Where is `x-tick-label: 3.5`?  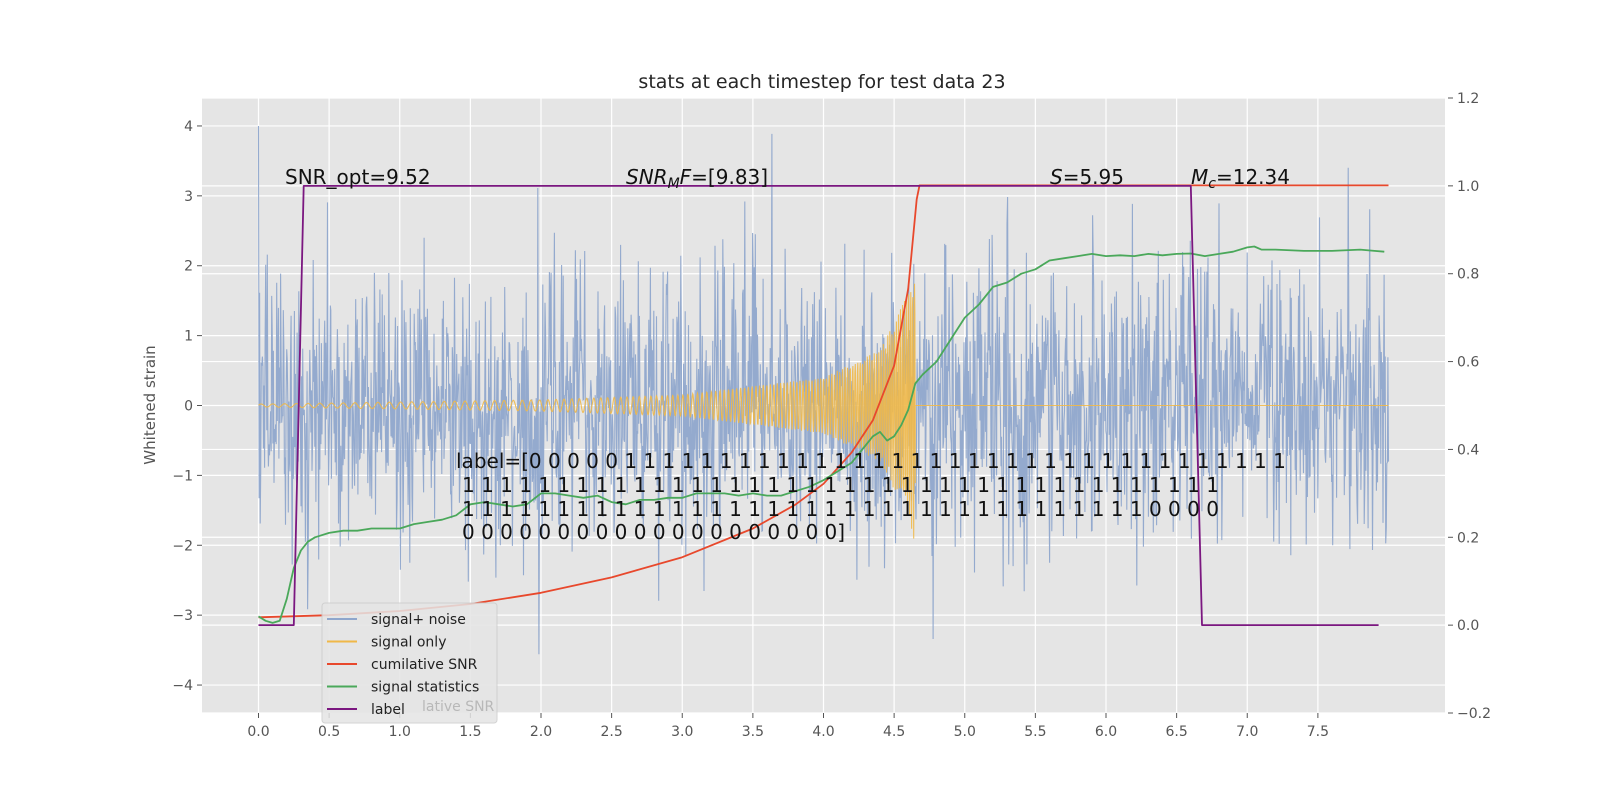
x-tick-label: 3.5 is located at coordinates (753, 732).